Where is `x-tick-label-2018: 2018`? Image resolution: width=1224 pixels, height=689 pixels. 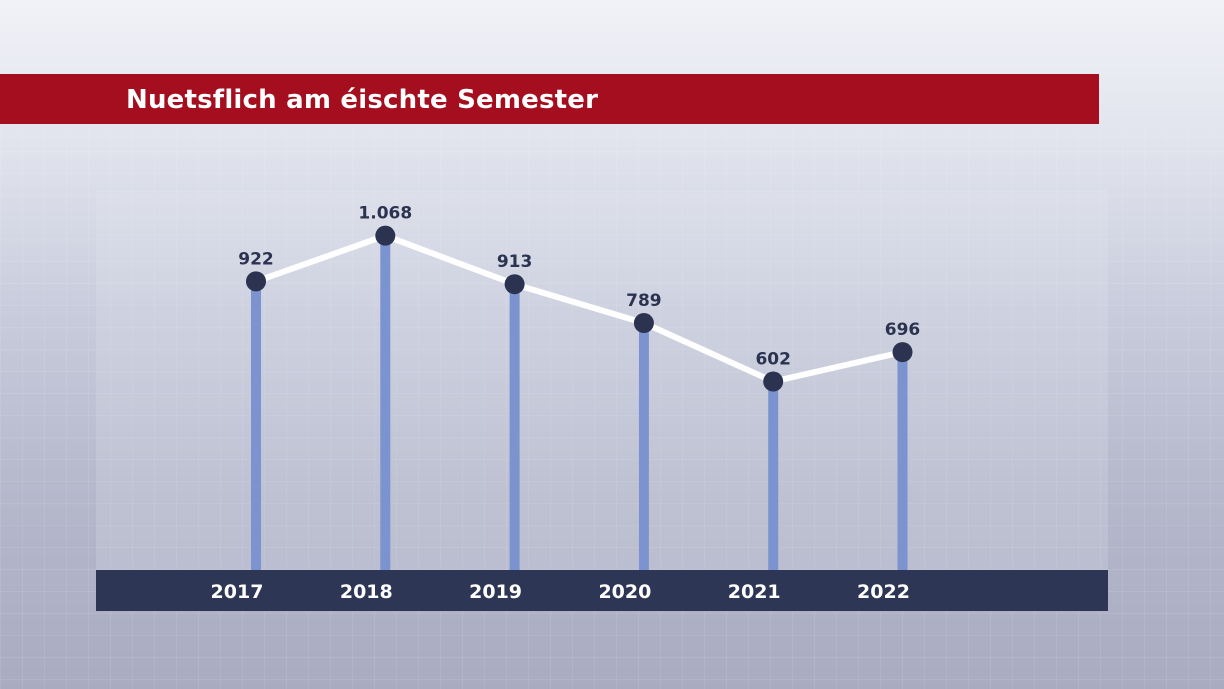
x-tick-label-2018: 2018 is located at coordinates (366, 592).